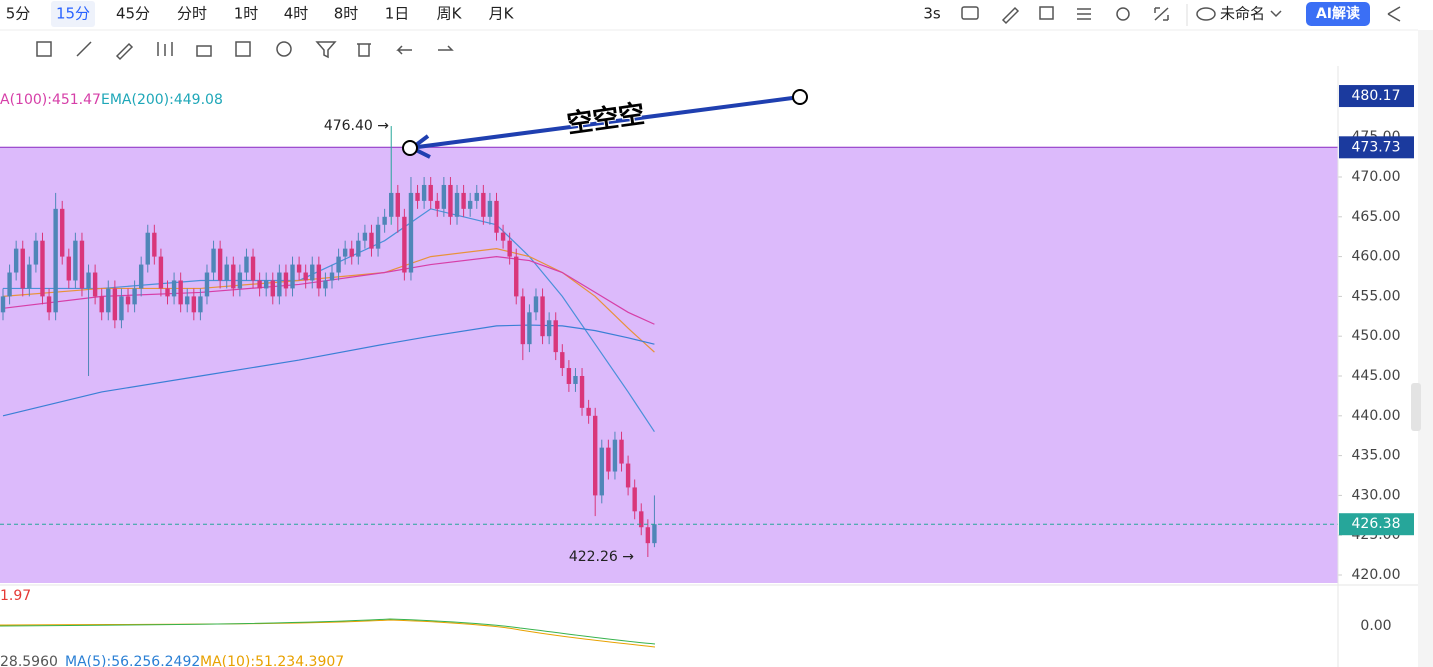 Image resolution: width=1433 pixels, height=667 pixels. Describe the element at coordinates (1376, 575) in the screenshot. I see `y-tick-label: 420.00` at that location.